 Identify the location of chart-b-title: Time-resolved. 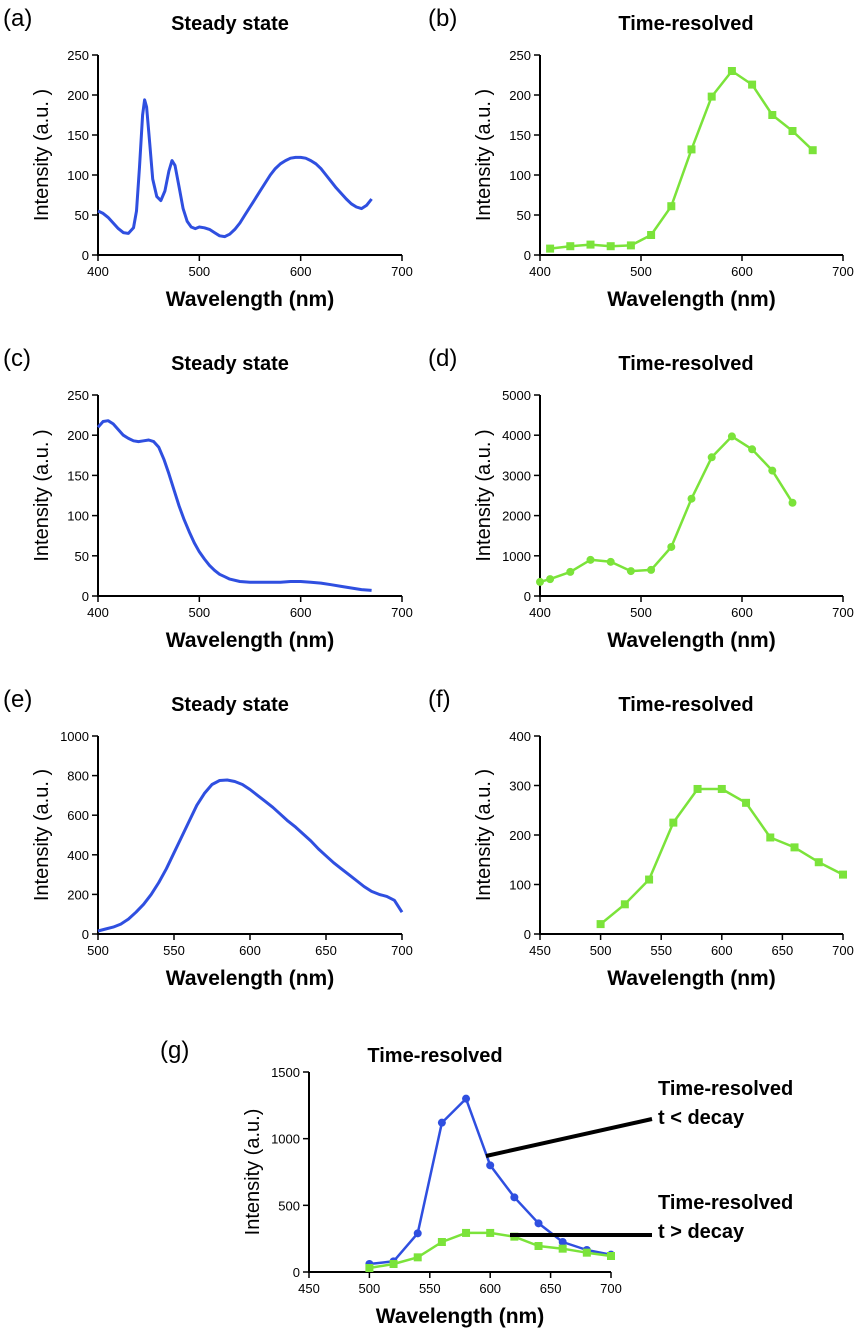
(685, 24).